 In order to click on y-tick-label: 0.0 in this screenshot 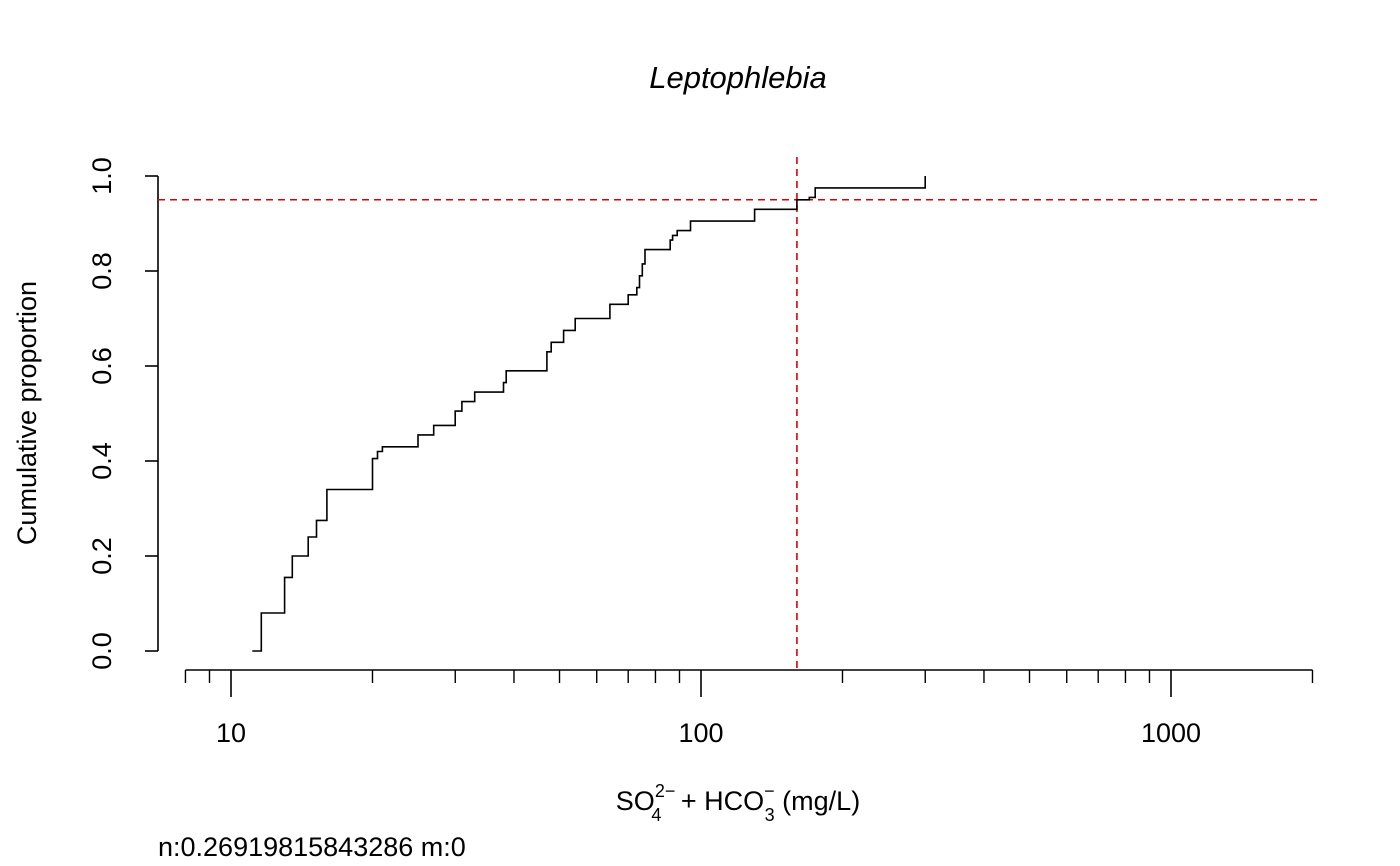, I will do `click(102, 651)`.